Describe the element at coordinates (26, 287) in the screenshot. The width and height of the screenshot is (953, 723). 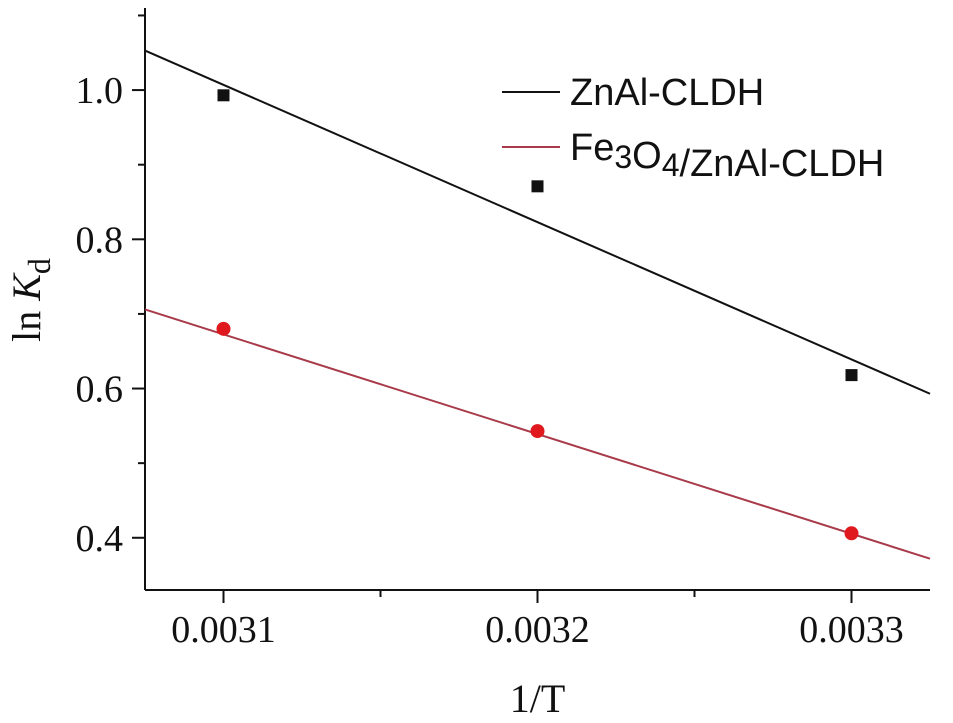
I see `y-axis-title-italic: K` at that location.